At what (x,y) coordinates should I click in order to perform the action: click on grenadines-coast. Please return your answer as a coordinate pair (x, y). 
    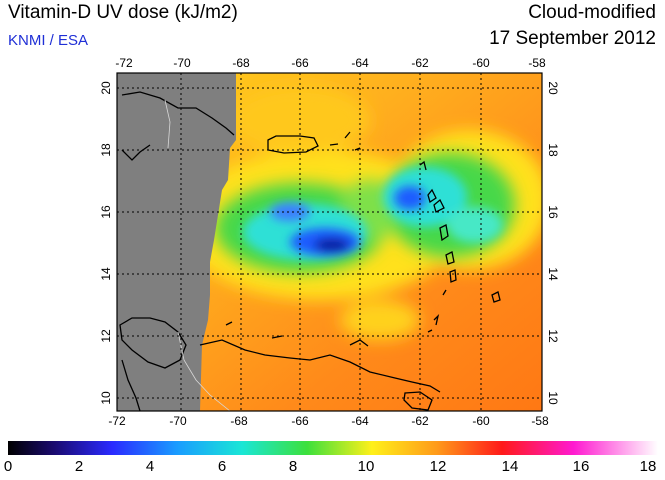
    Looking at the image, I should click on (437, 311).